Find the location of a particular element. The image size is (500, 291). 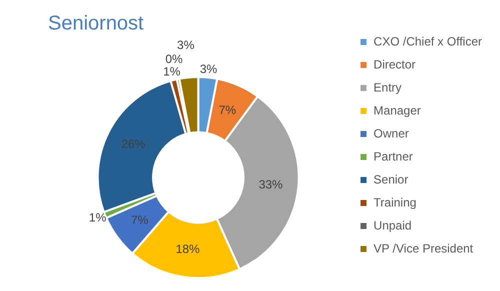

data-label: 18% is located at coordinates (188, 249).